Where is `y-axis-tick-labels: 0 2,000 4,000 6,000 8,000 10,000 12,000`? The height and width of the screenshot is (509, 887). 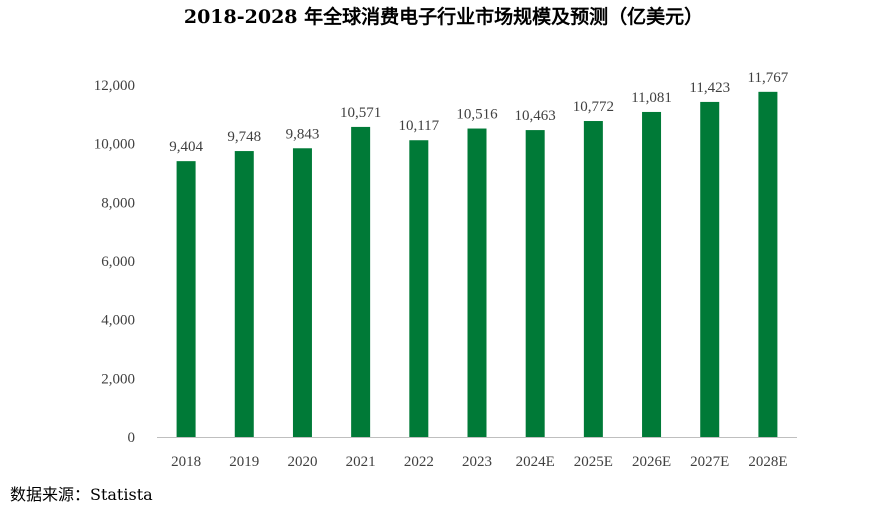 y-axis-tick-labels: 0 2,000 4,000 6,000 8,000 10,000 12,000 is located at coordinates (114, 262).